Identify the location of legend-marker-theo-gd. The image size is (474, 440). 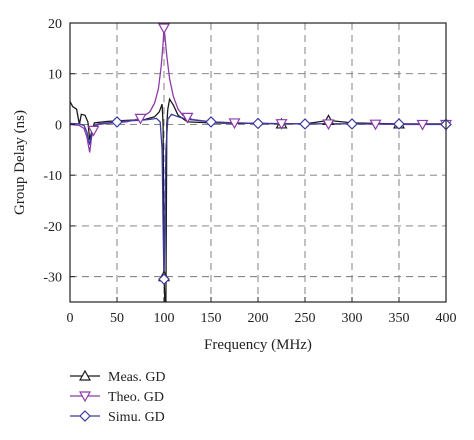
(85, 397).